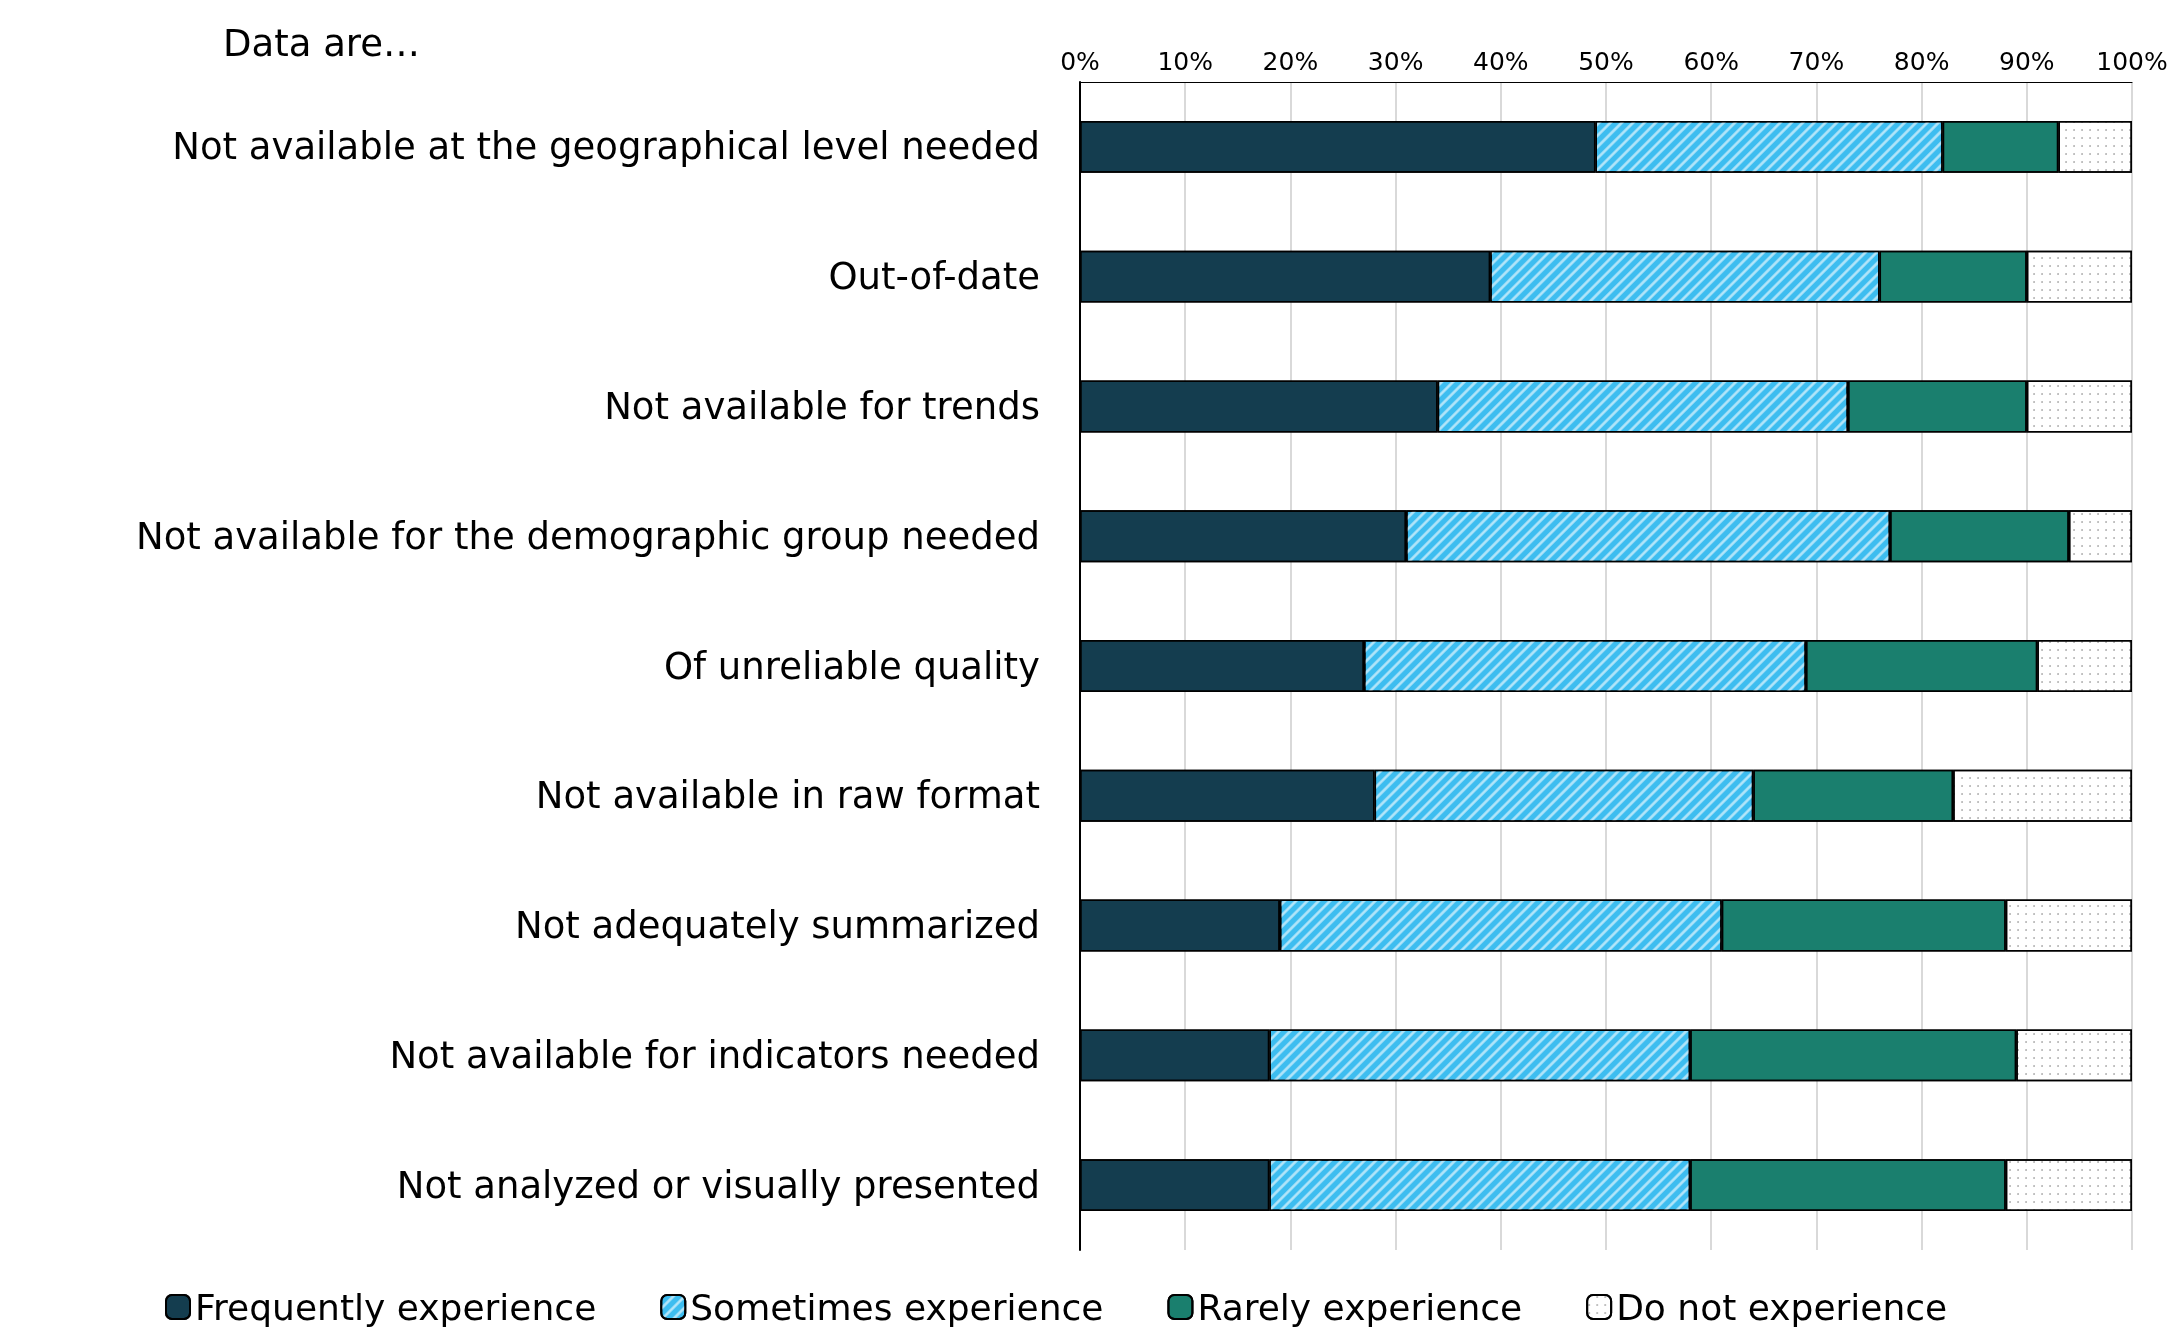  What do you see at coordinates (1816, 61) in the screenshot?
I see `x-tick-label: 70%` at bounding box center [1816, 61].